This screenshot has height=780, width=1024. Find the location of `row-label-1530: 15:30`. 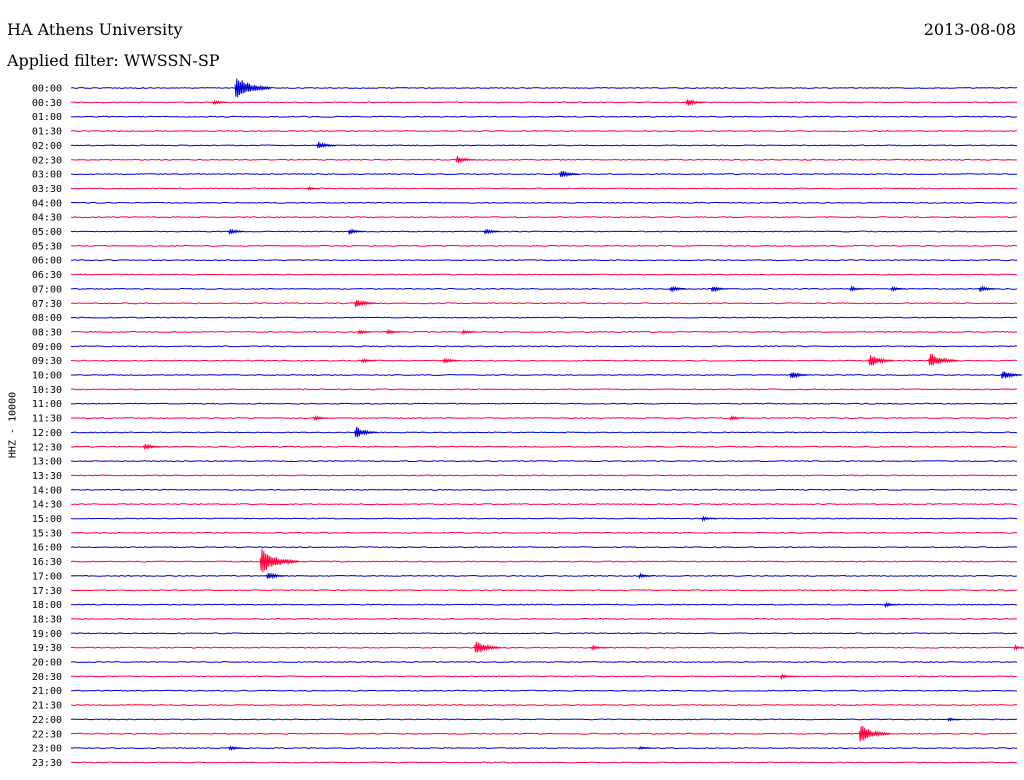

row-label-1530: 15:30 is located at coordinates (47, 533).